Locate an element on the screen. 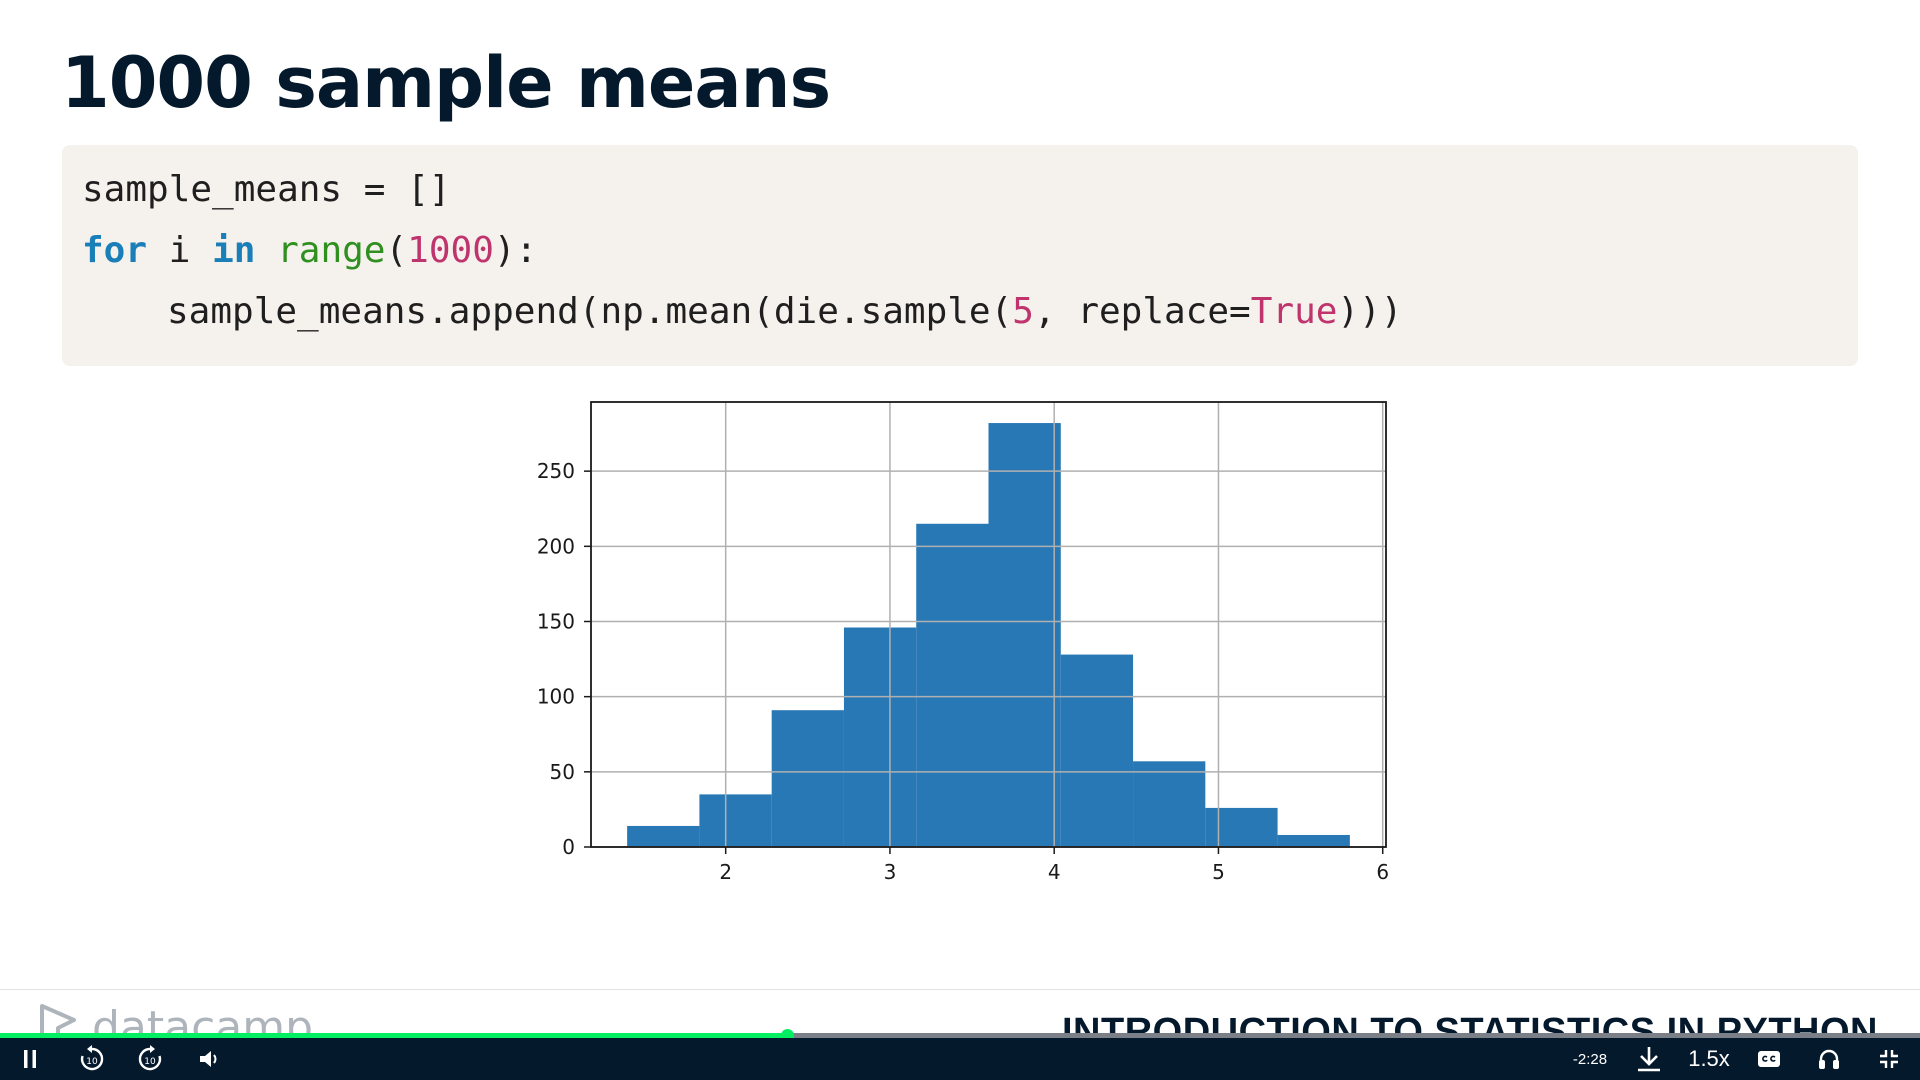 The image size is (1920, 1080). volume-button is located at coordinates (210, 1059).